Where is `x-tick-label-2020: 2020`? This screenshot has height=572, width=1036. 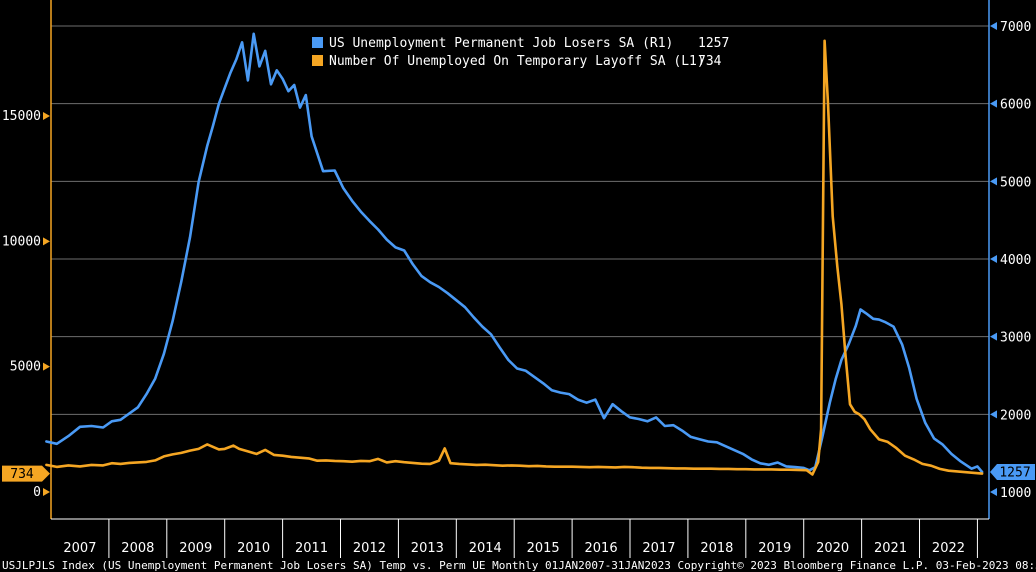
x-tick-label-2020: 2020 is located at coordinates (832, 548).